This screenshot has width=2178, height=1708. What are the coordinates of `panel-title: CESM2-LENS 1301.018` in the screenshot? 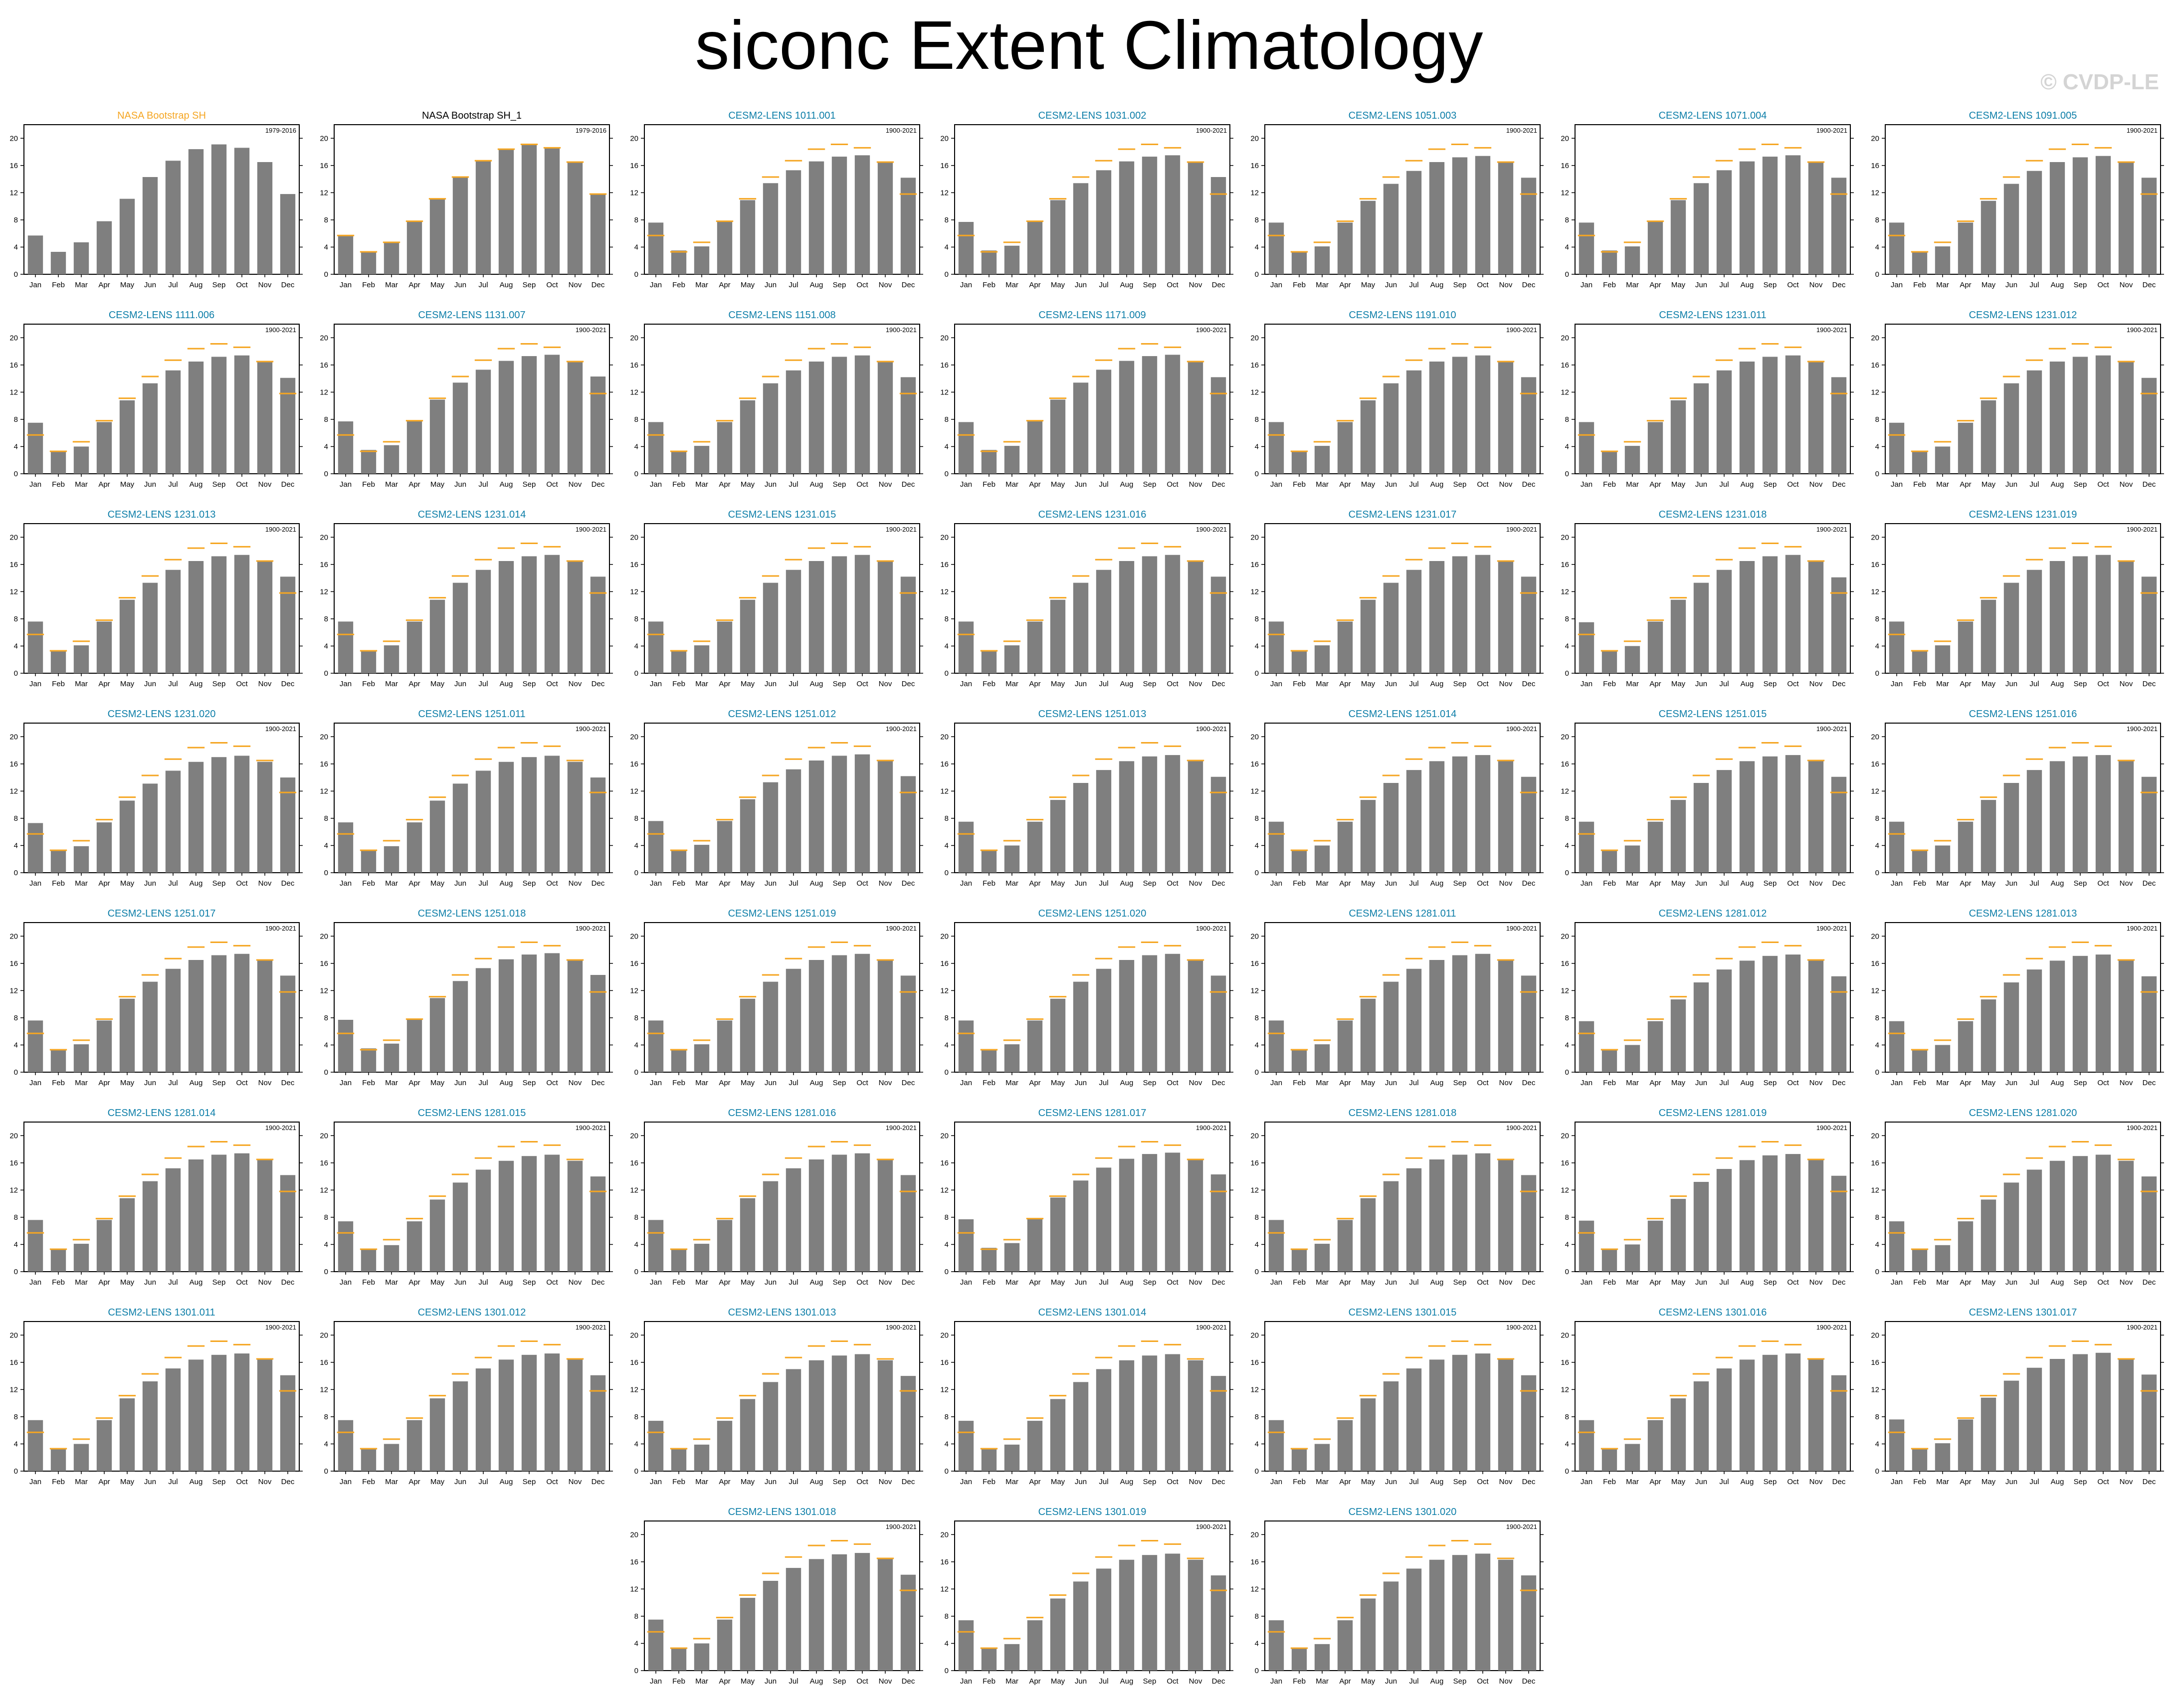 It's located at (782, 1512).